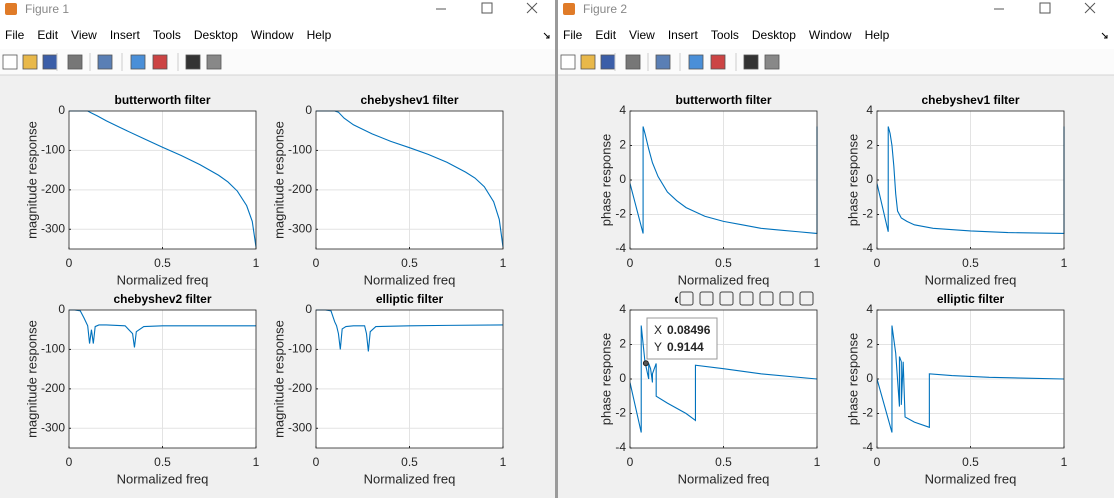 This screenshot has width=1114, height=498. What do you see at coordinates (47, 9) in the screenshot?
I see `window-title: Figure 1` at bounding box center [47, 9].